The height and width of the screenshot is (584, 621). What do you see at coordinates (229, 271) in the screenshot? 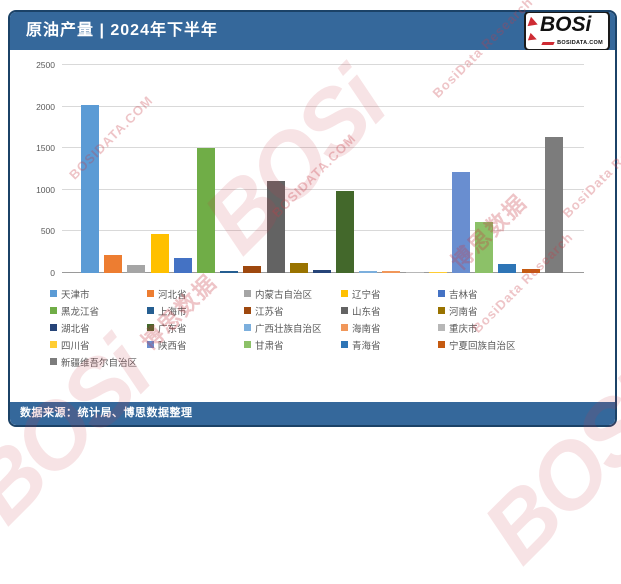
I see `bar-上海市` at bounding box center [229, 271].